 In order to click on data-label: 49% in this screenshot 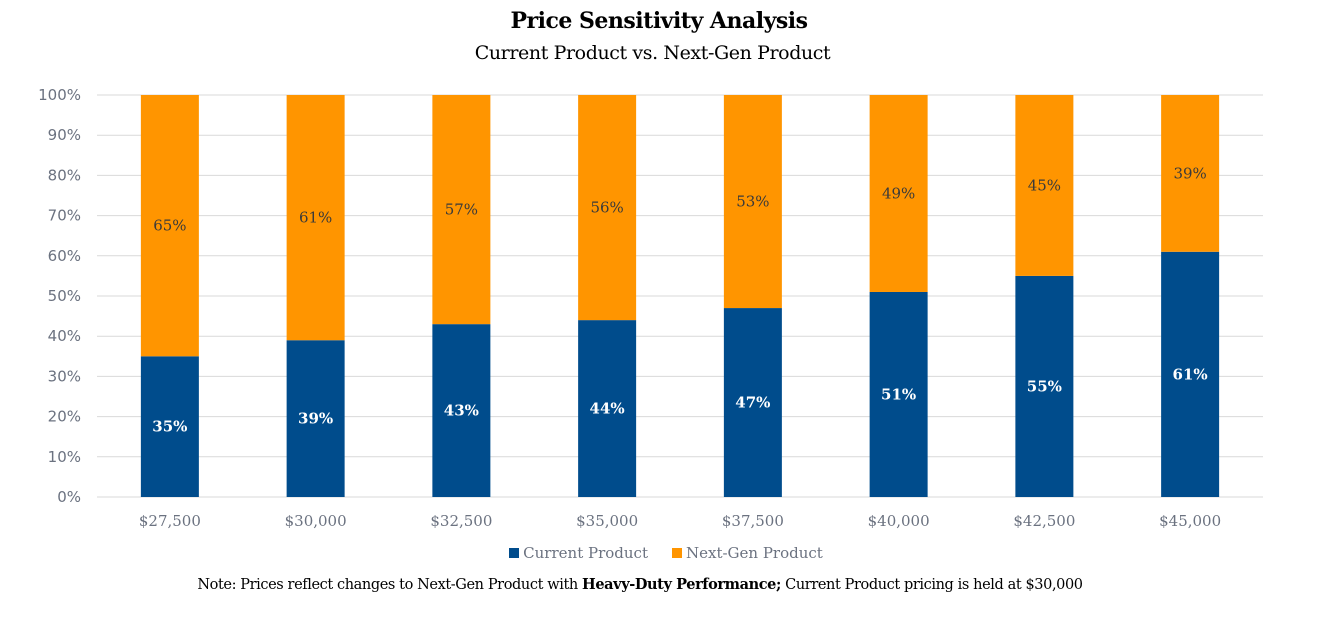, I will do `click(898, 193)`.